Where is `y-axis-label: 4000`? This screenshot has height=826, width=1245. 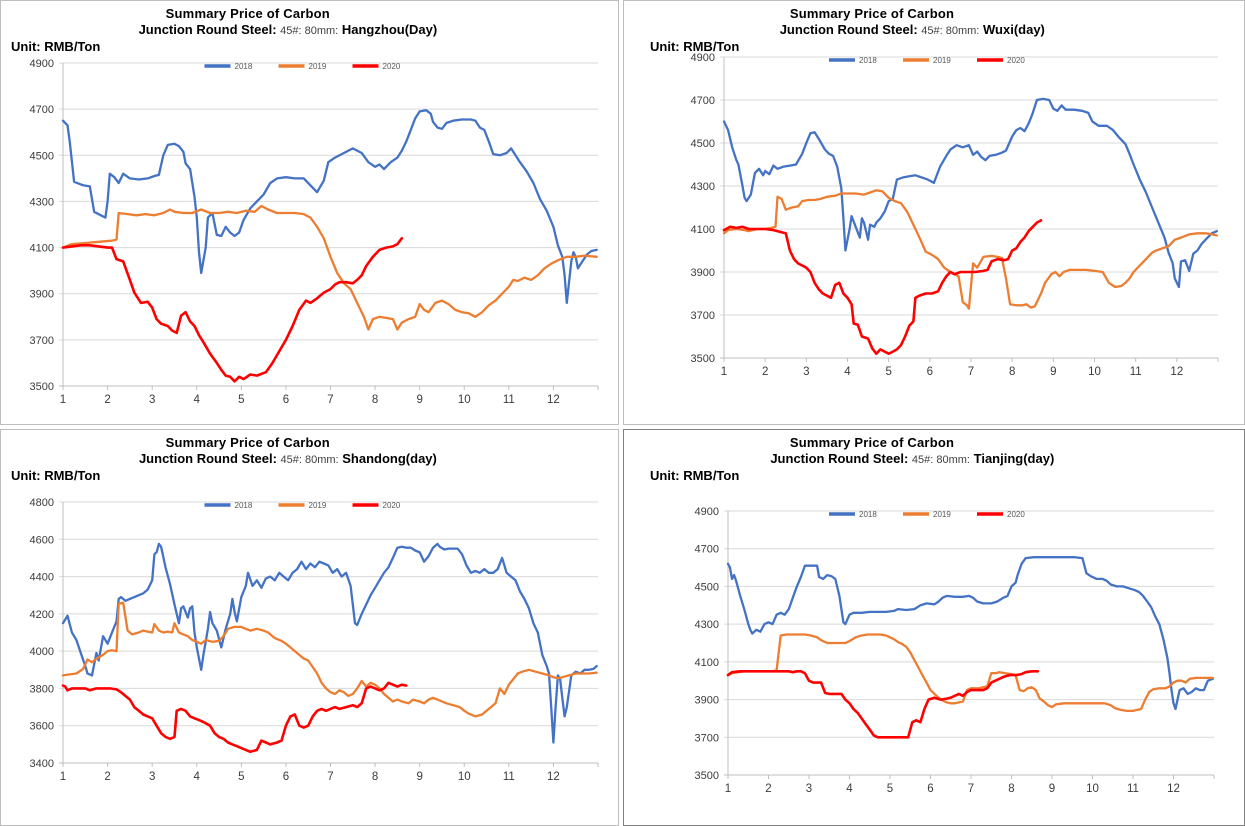 y-axis-label: 4000 is located at coordinates (42, 652).